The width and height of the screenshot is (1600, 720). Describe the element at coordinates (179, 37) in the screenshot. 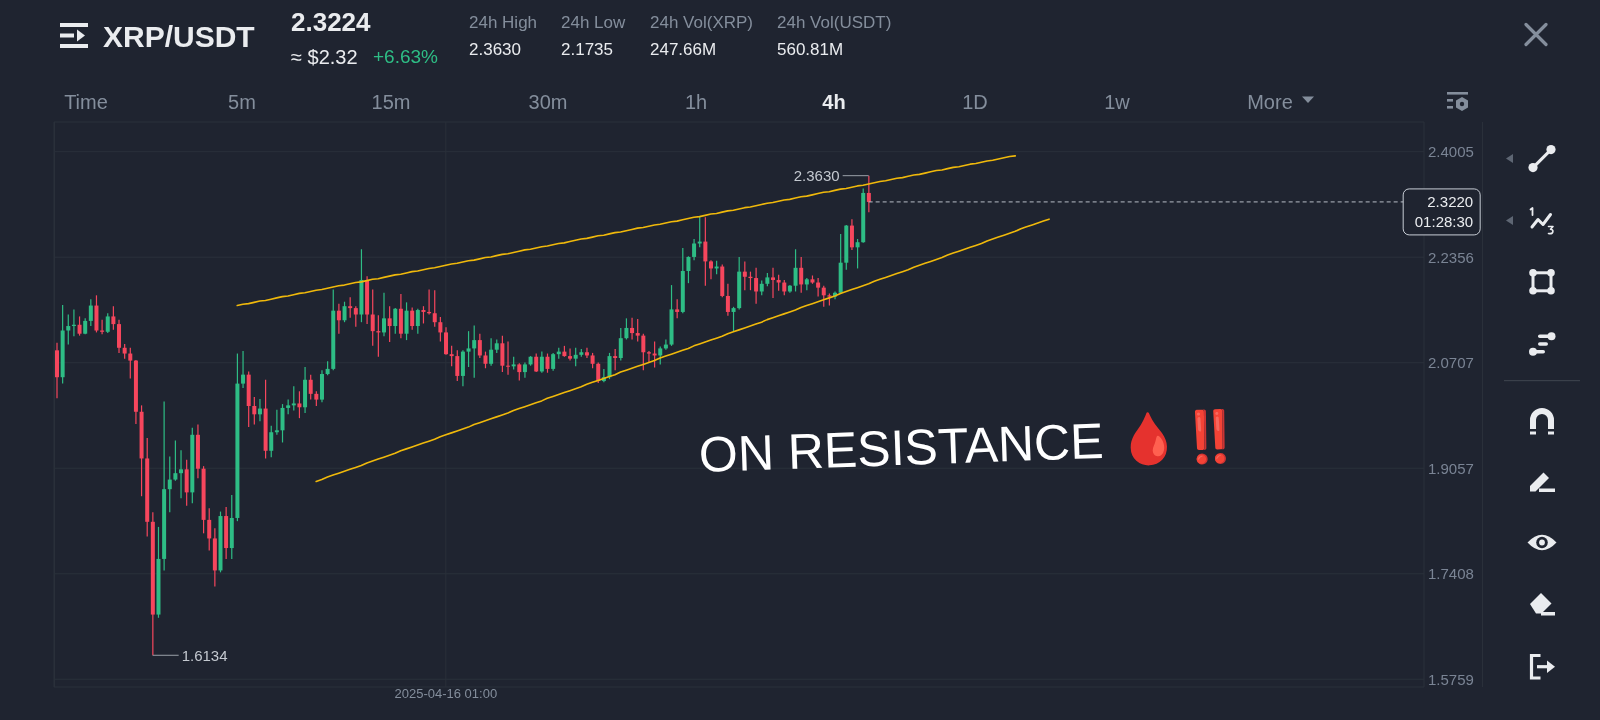

I see `chart-title: XRP/USDT` at that location.